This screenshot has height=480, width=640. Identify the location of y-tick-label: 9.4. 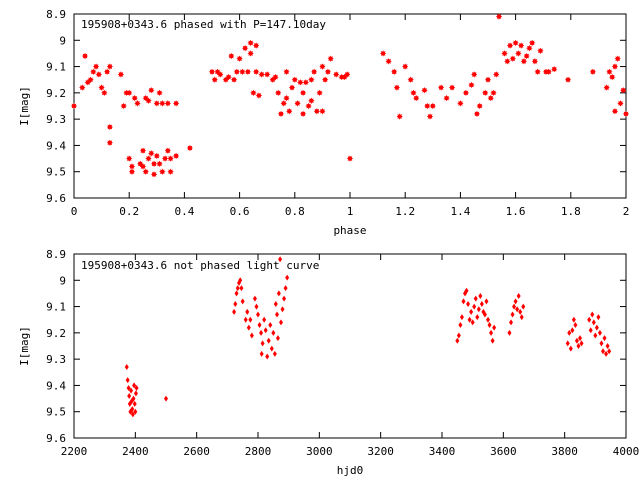
(56, 385).